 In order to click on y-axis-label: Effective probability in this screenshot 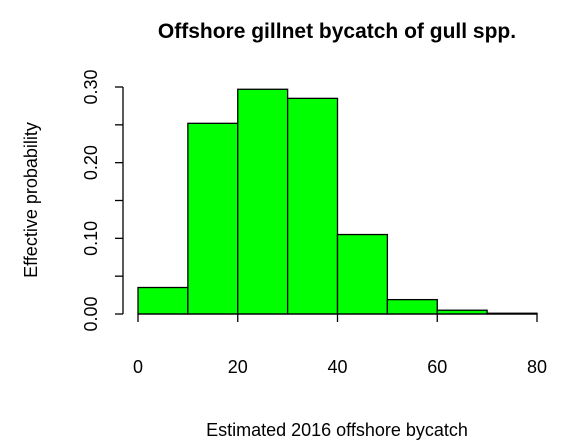, I will do `click(31, 200)`.